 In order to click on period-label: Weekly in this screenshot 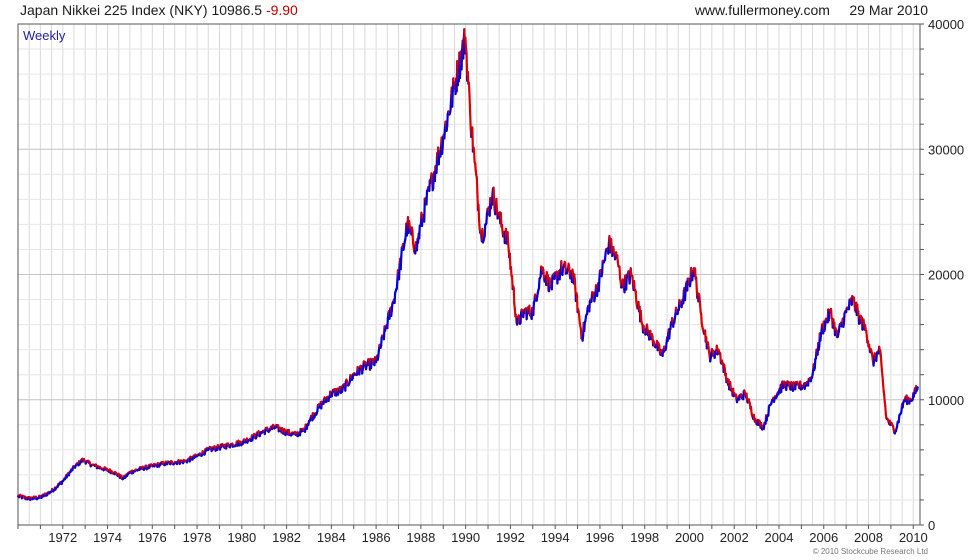, I will do `click(44, 35)`.